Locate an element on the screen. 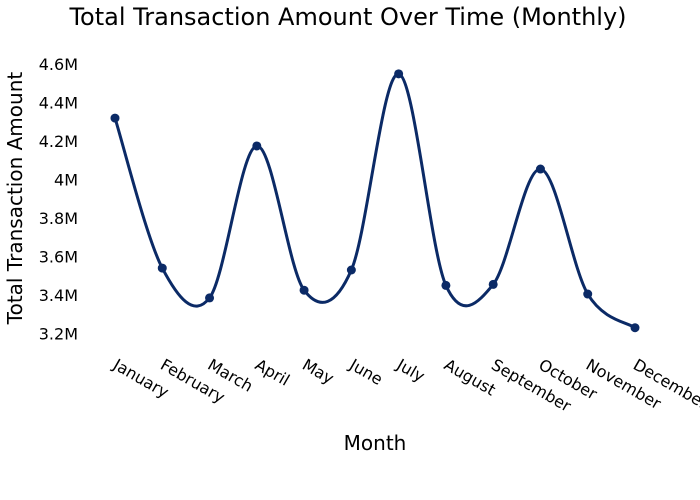 This screenshot has height=500, width=700. y-tick-label: 3.6M is located at coordinates (58, 257).